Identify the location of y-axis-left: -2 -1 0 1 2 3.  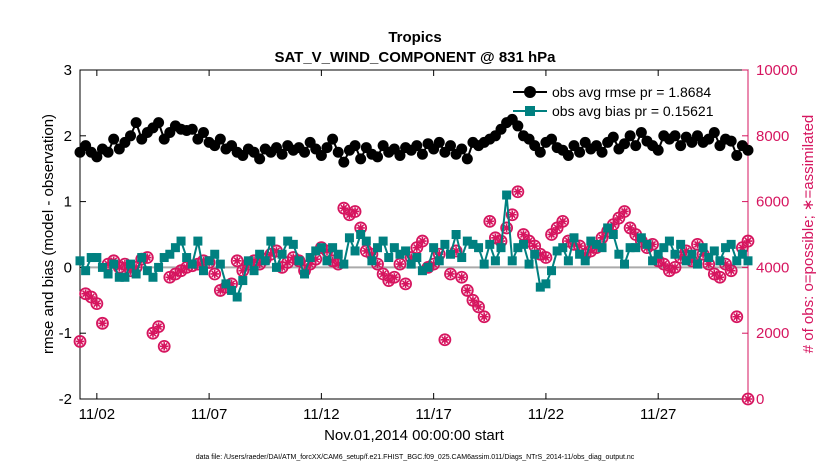
(72, 235).